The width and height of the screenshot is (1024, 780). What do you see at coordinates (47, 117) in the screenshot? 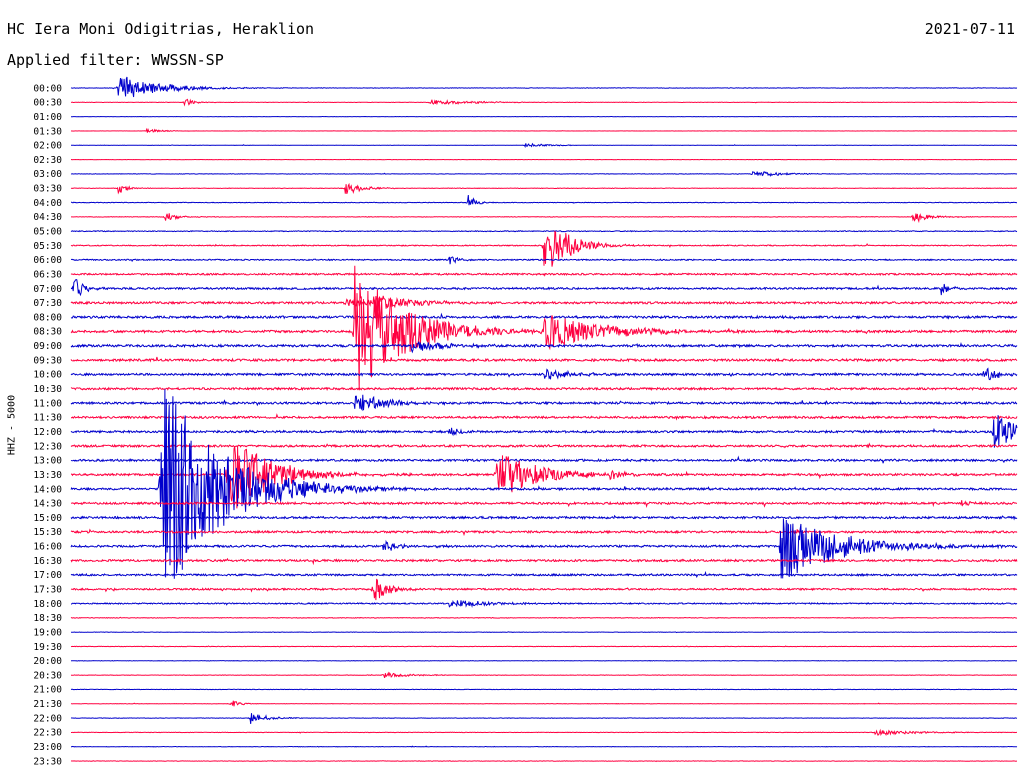
I see `row-time-label: 01:00` at bounding box center [47, 117].